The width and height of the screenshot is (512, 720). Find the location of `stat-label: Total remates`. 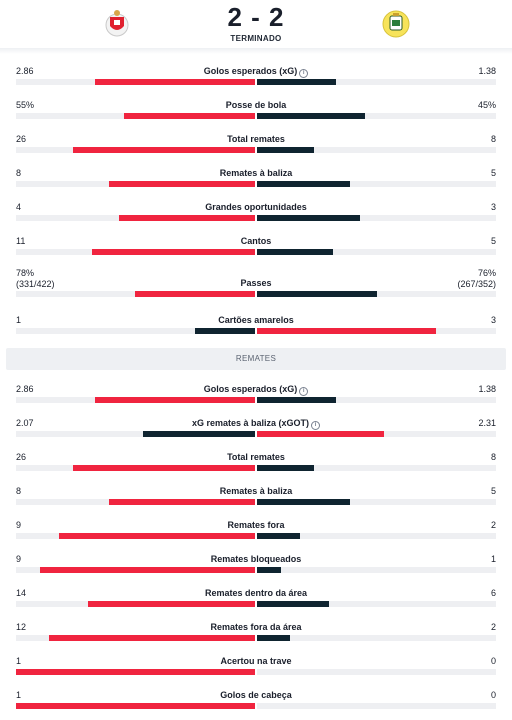

stat-label: Total remates is located at coordinates (256, 139).